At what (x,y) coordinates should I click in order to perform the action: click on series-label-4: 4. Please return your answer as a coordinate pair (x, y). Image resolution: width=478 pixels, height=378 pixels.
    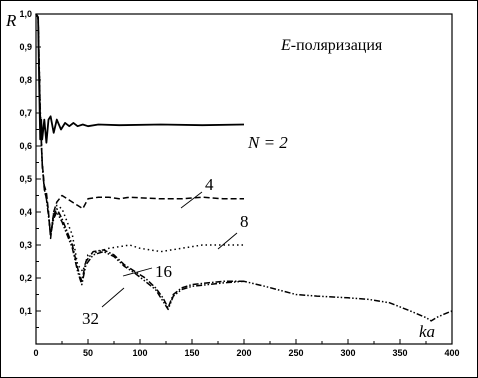
    Looking at the image, I should click on (209, 184).